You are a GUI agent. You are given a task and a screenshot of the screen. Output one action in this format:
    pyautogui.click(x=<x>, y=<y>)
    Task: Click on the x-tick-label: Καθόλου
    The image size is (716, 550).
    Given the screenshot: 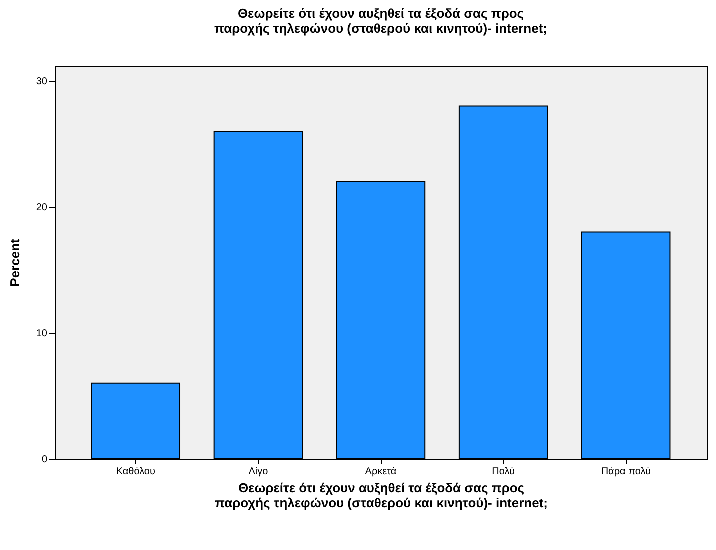 What is the action you would take?
    pyautogui.click(x=136, y=472)
    